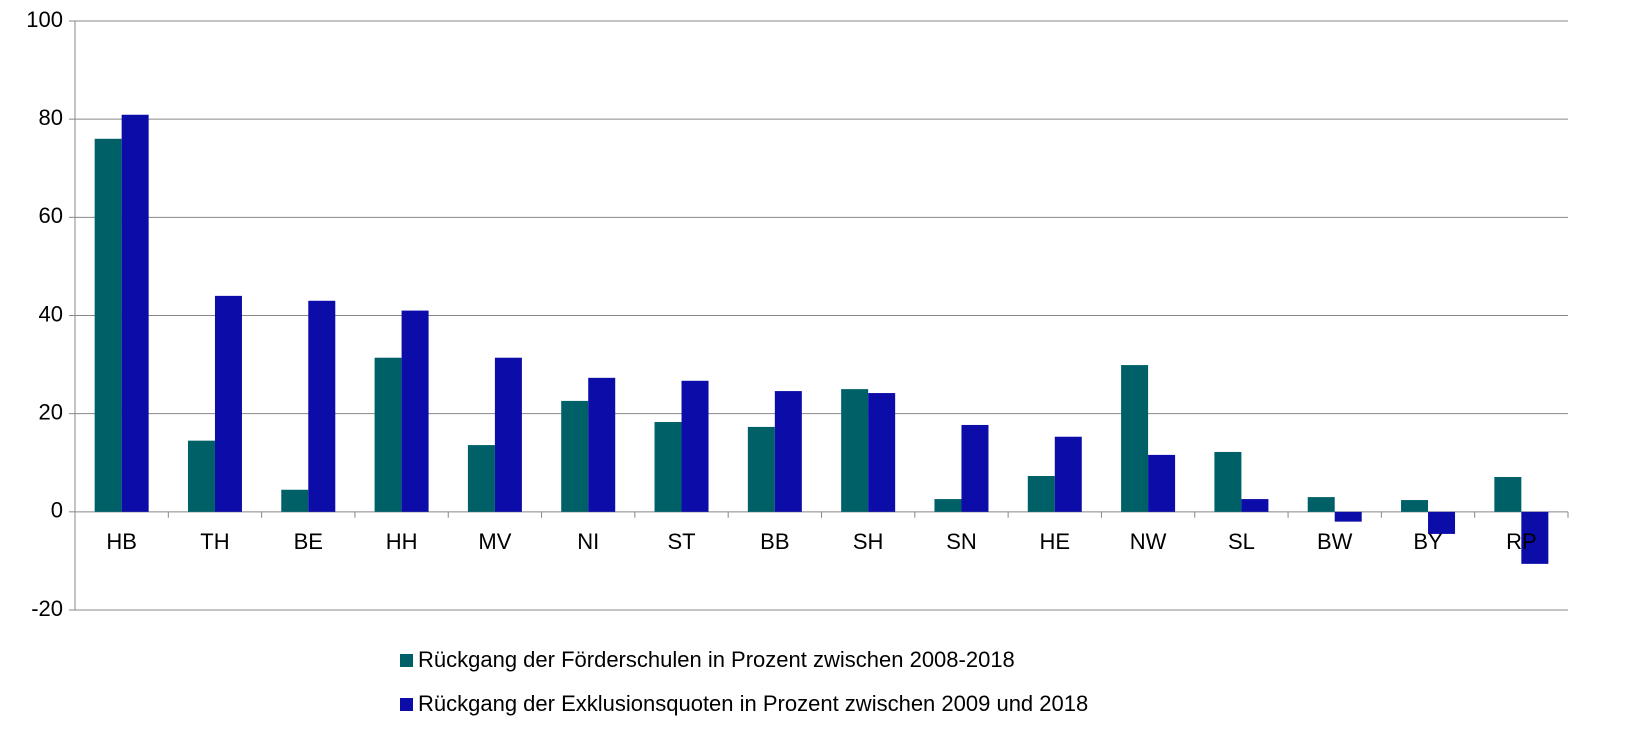 The height and width of the screenshot is (744, 1628). I want to click on x-tick-label: HH, so click(402, 541).